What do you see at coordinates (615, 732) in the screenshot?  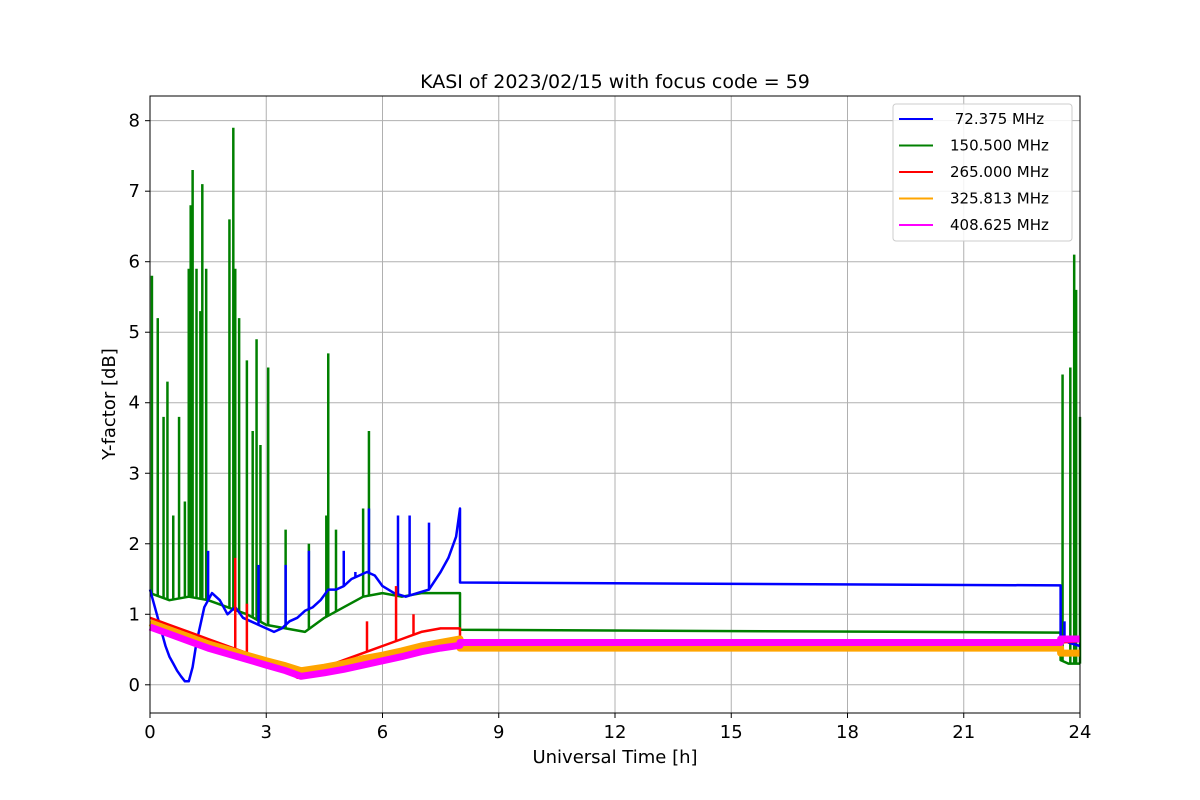 I see `x-tick-label: 12` at bounding box center [615, 732].